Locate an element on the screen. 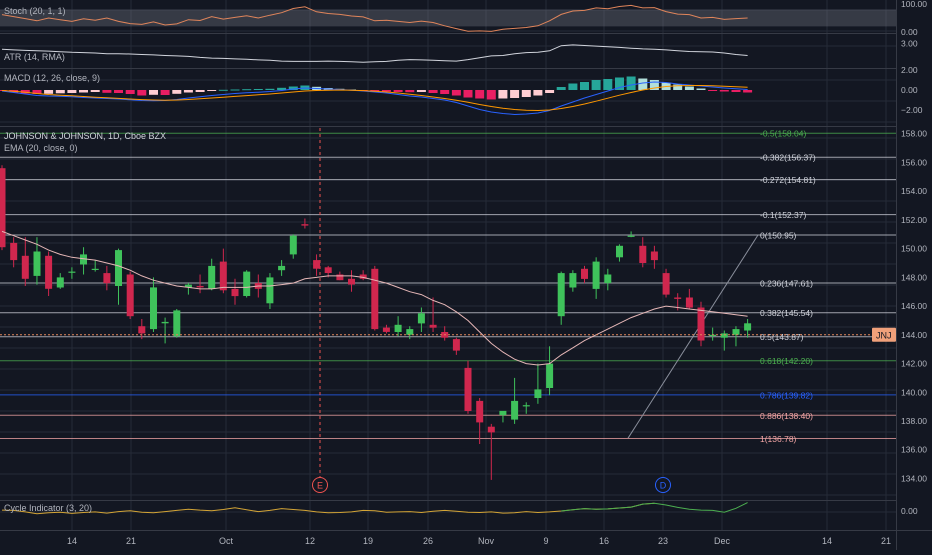  time-tick-label: 12 is located at coordinates (310, 541).